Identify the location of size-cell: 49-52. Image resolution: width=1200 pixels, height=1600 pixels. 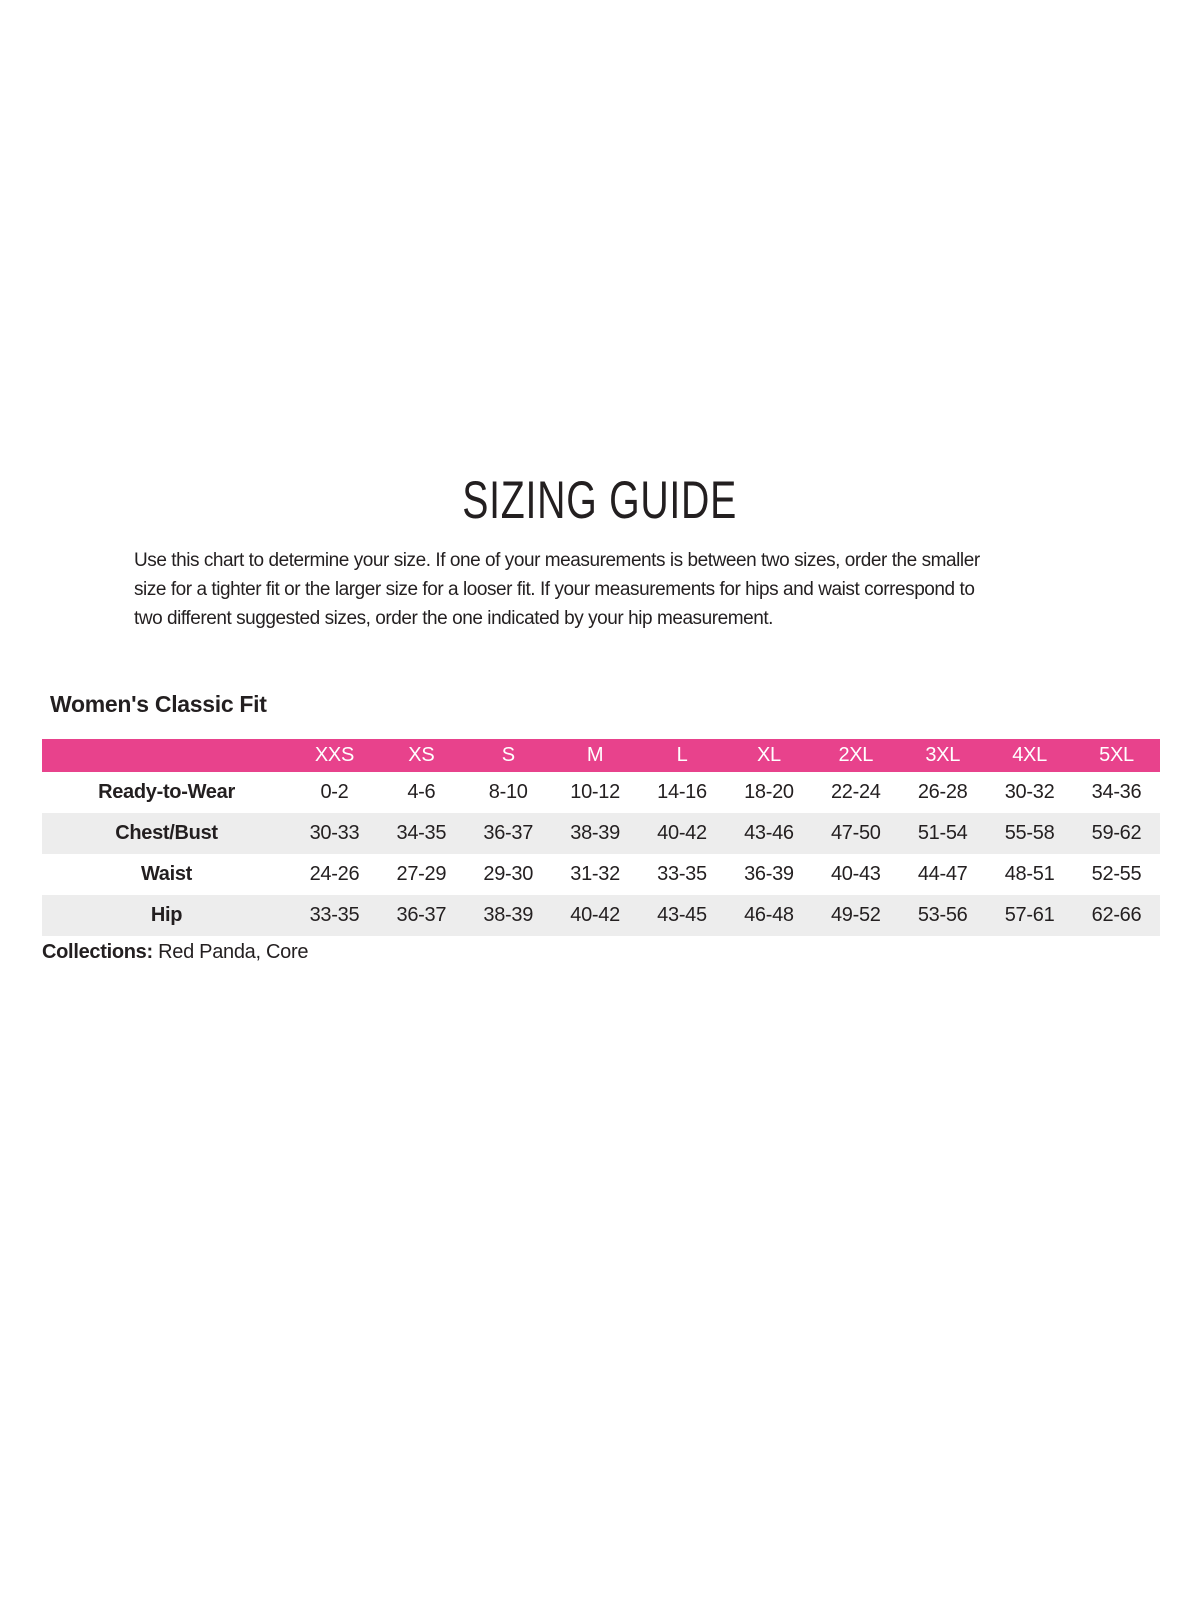
(856, 915).